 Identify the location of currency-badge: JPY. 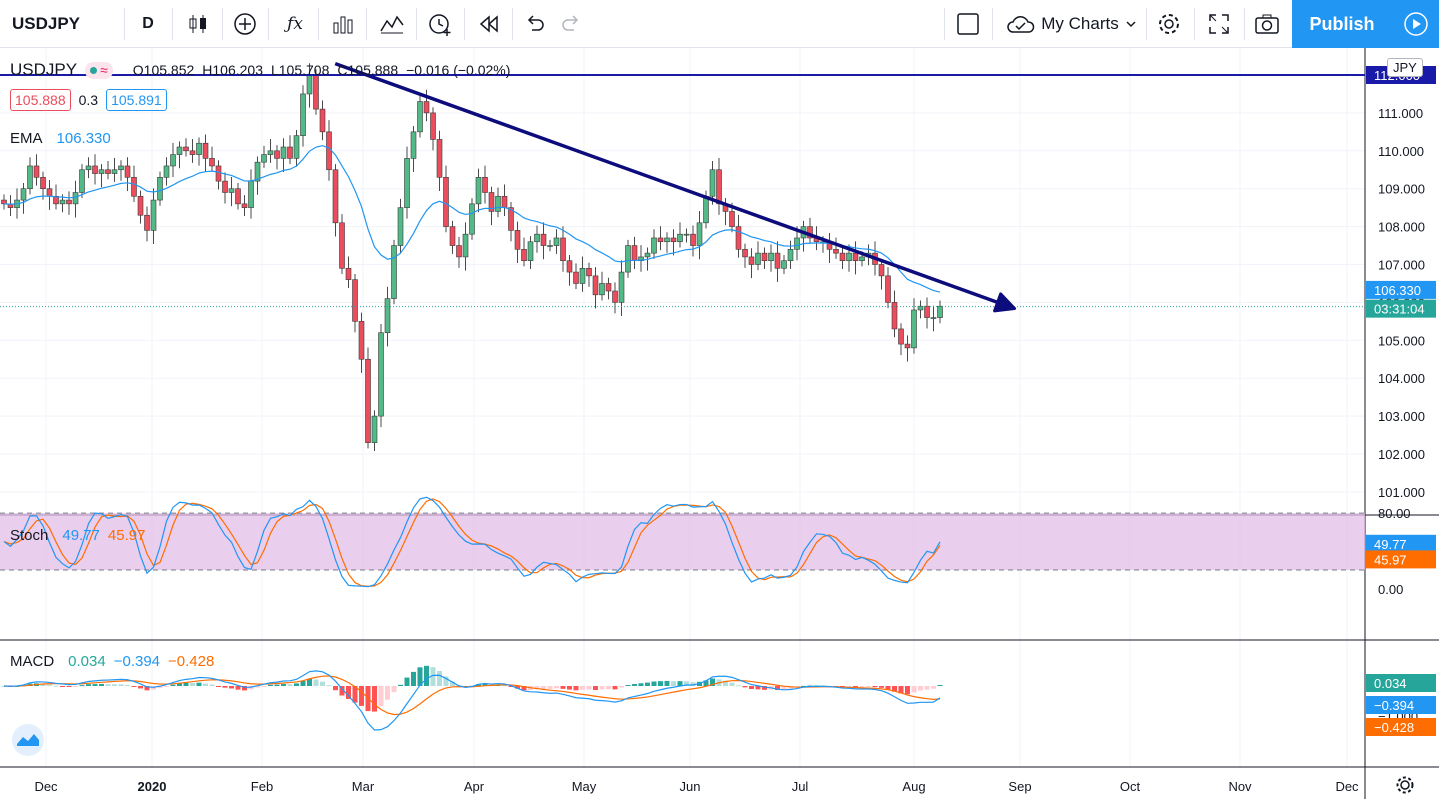
(1405, 67).